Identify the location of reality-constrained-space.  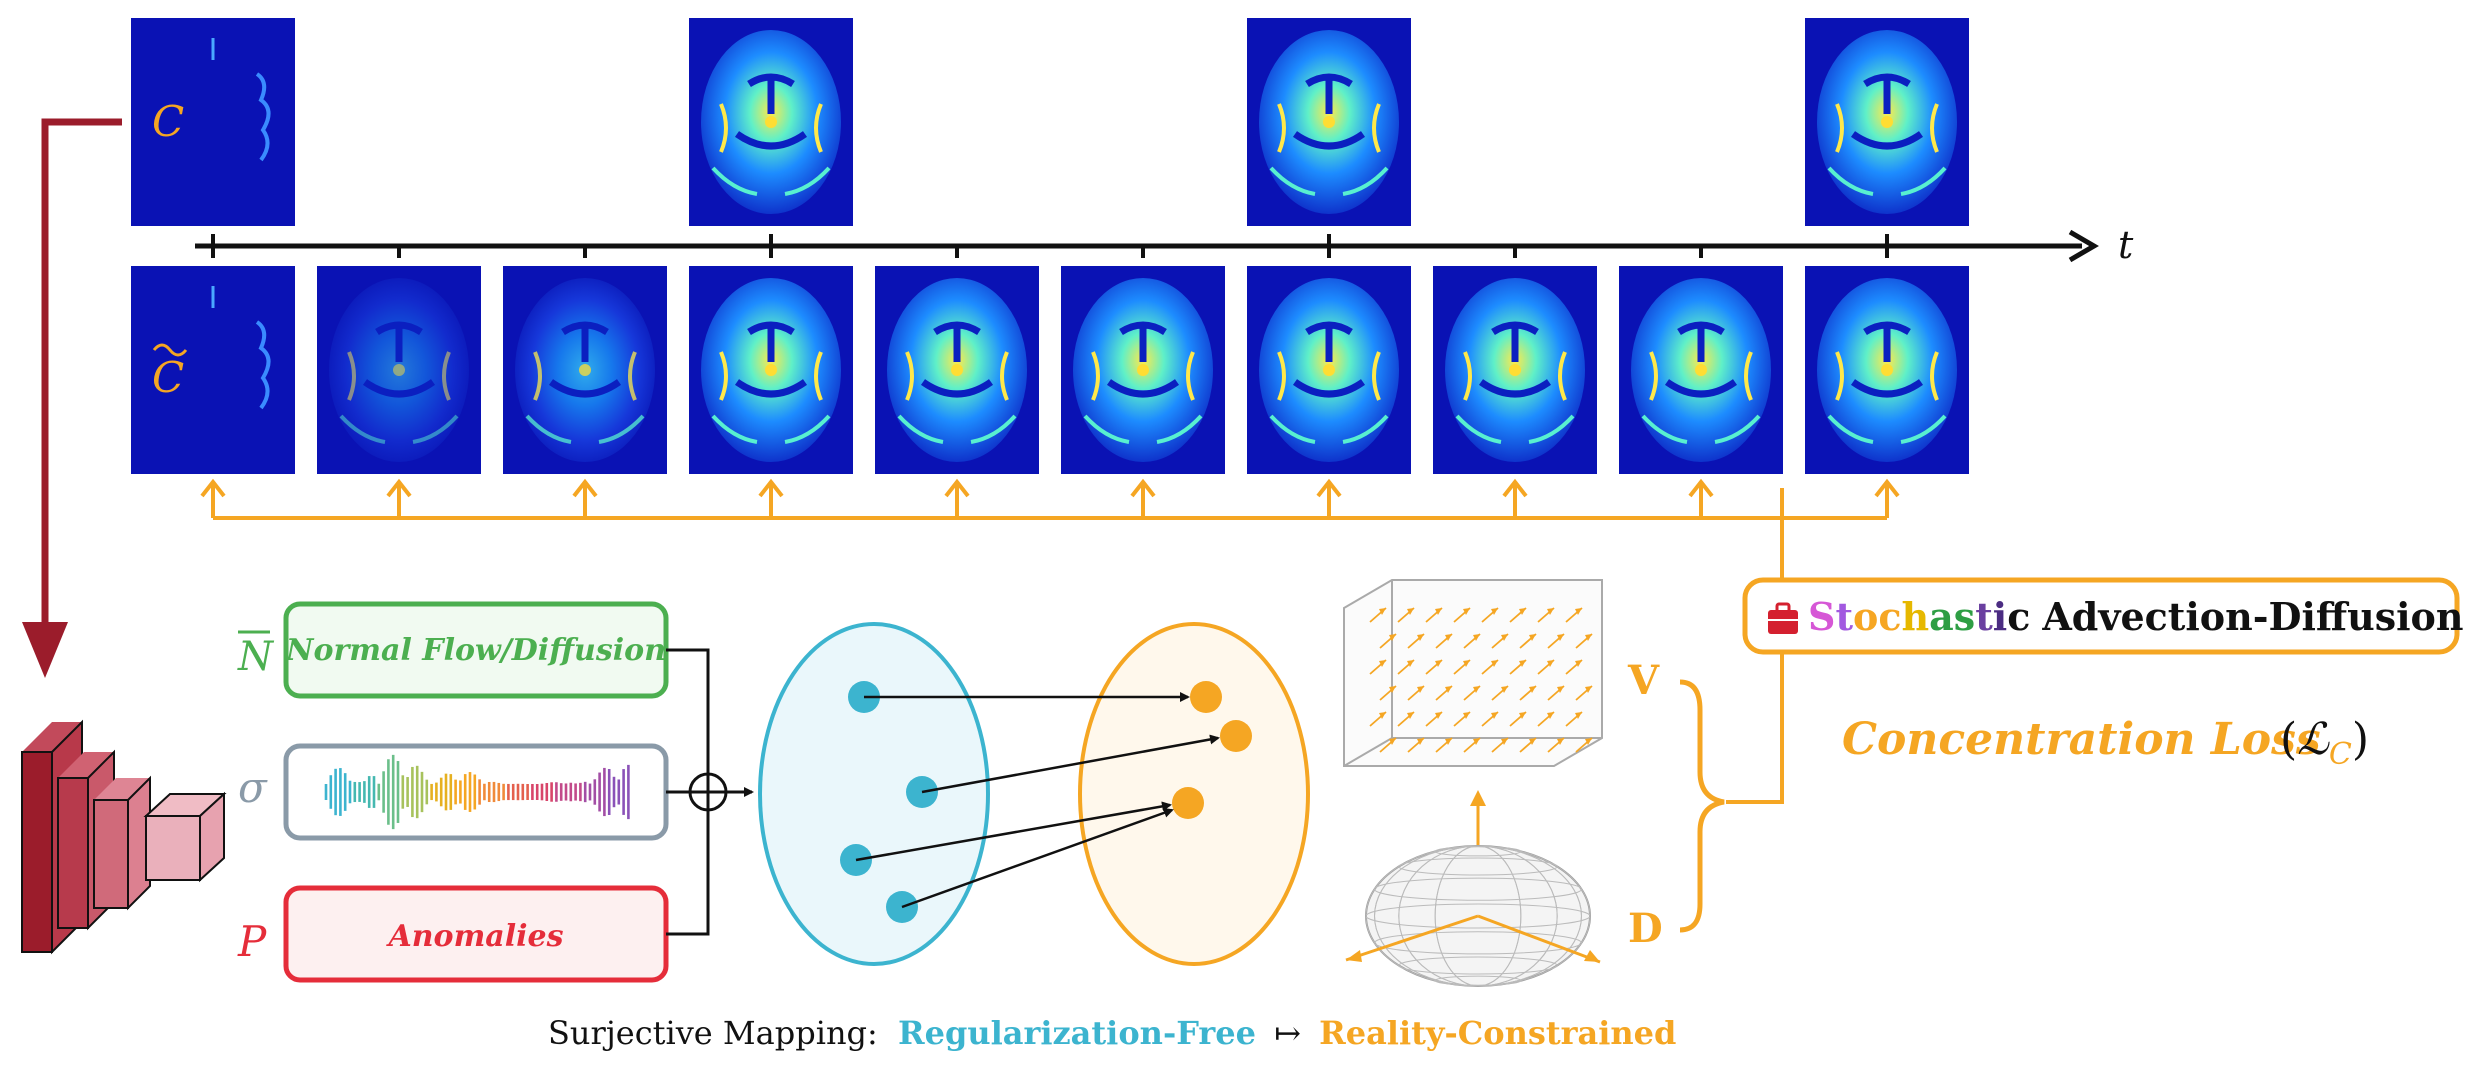
(1194, 794).